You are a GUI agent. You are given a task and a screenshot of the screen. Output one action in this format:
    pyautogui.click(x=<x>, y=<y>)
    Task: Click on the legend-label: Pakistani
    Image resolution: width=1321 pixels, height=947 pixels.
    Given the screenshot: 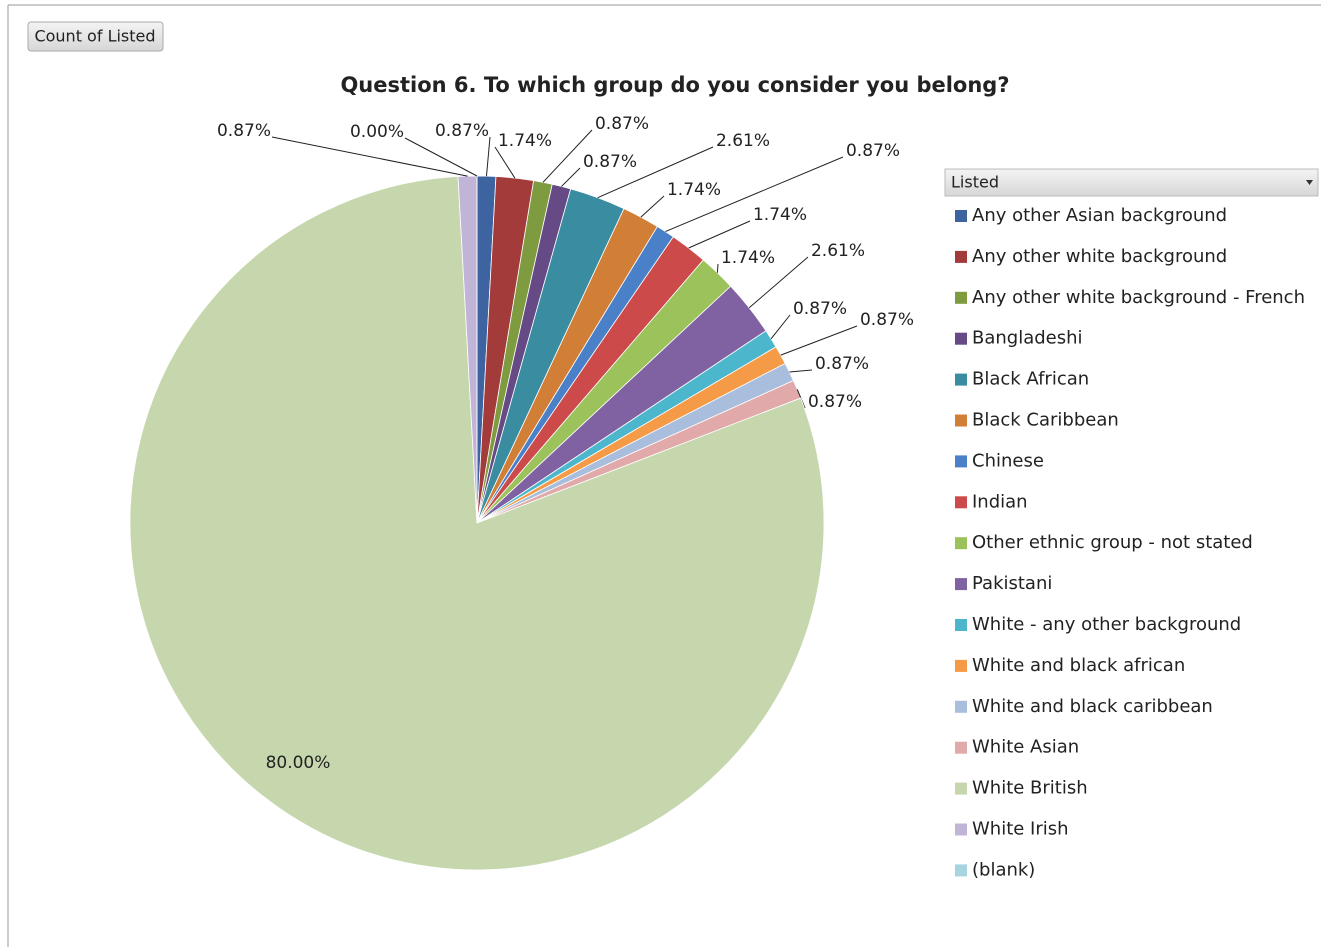 What is the action you would take?
    pyautogui.click(x=1012, y=583)
    